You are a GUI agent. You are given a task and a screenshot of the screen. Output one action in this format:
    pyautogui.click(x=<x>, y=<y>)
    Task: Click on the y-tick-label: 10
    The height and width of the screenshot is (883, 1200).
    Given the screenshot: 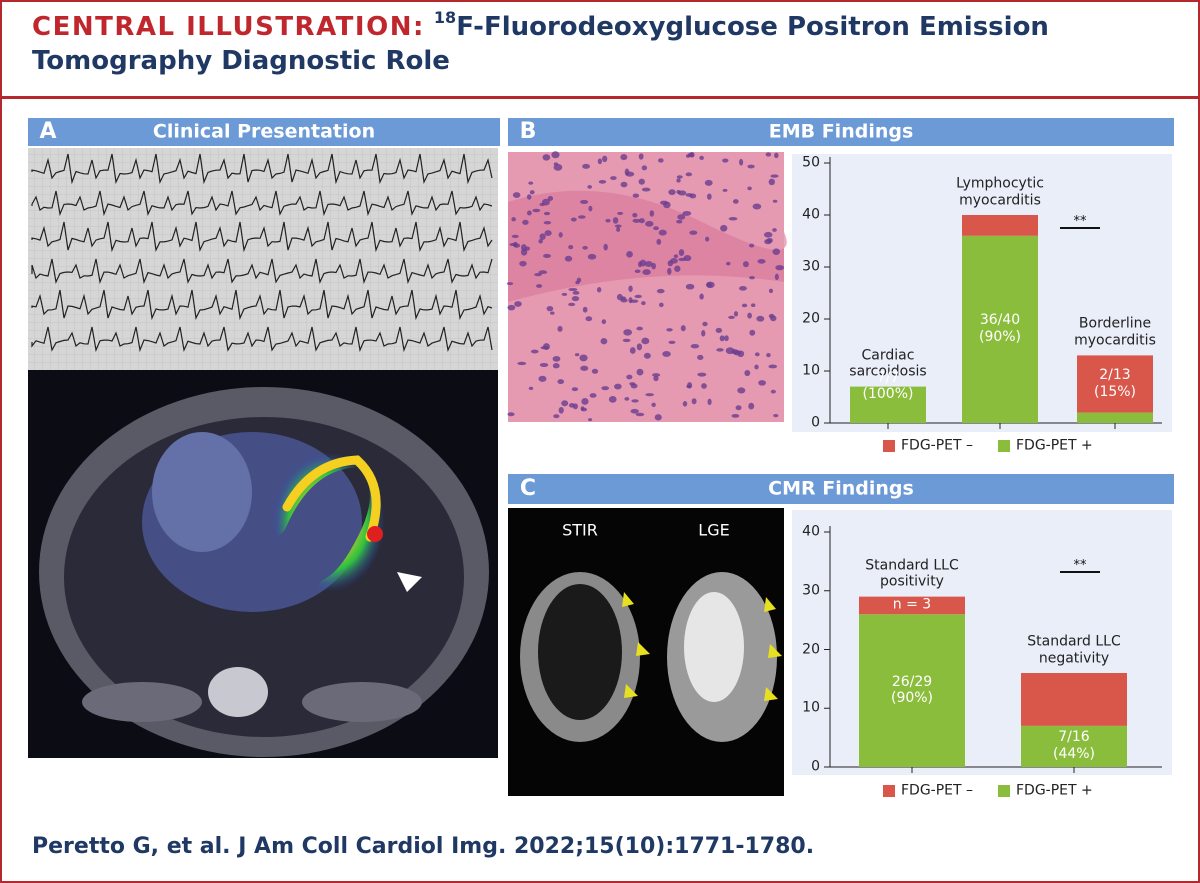 What is the action you would take?
    pyautogui.click(x=811, y=370)
    